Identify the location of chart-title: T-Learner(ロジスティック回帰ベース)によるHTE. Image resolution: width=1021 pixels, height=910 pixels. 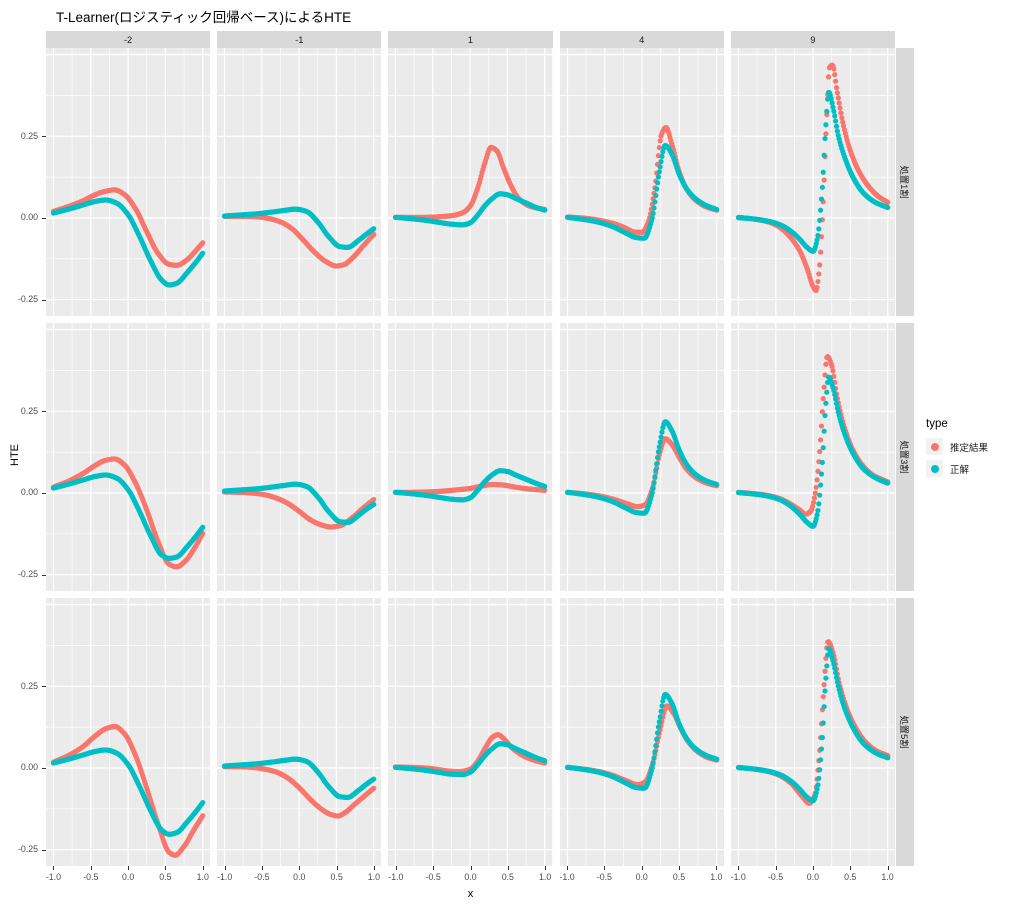
(204, 17).